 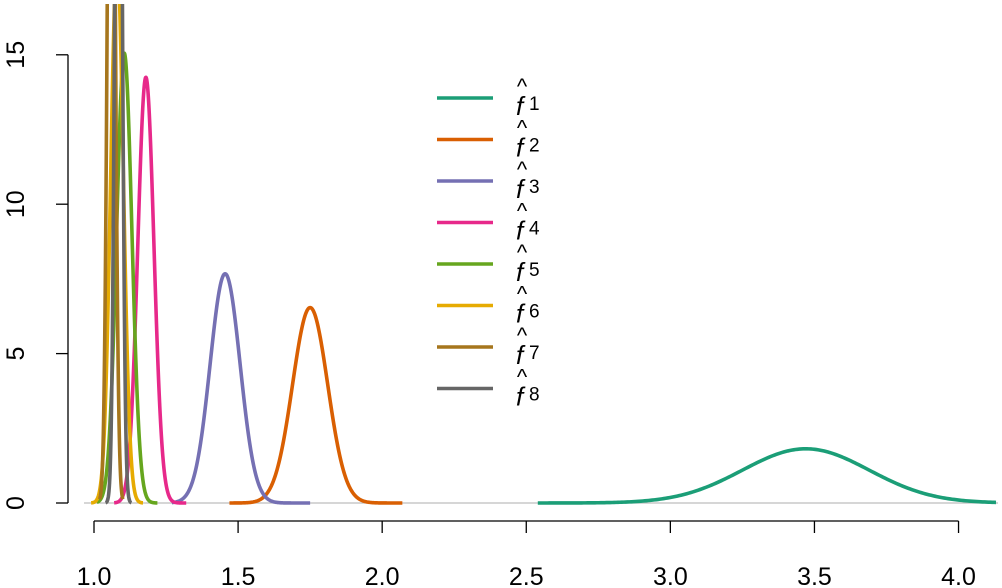 What do you see at coordinates (488, 305) in the screenshot?
I see `legend-item-f6: ^f 6` at bounding box center [488, 305].